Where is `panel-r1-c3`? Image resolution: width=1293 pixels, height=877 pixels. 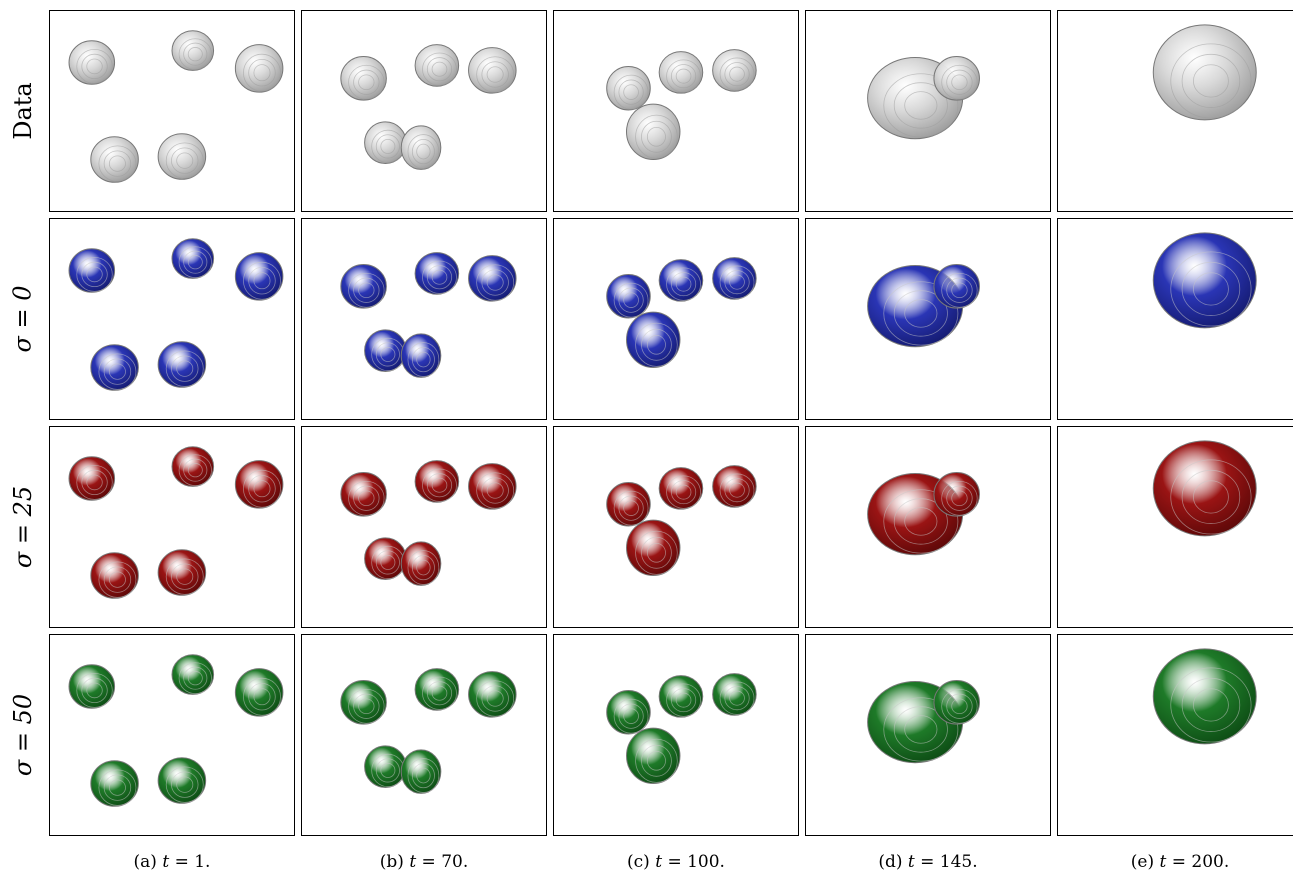
panel-r1-c3 is located at coordinates (676, 111).